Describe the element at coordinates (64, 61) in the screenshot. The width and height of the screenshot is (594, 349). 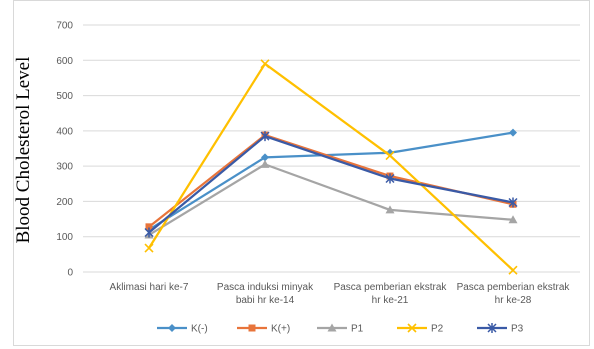
I see `y-tick-label-600: 600` at that location.